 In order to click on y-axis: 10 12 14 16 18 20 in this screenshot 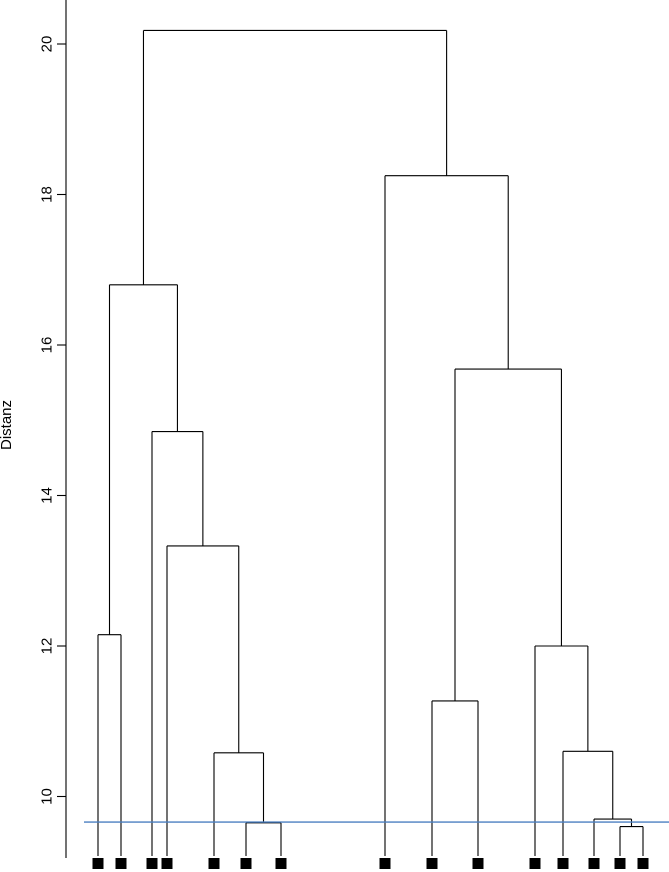, I will do `click(52, 429)`.